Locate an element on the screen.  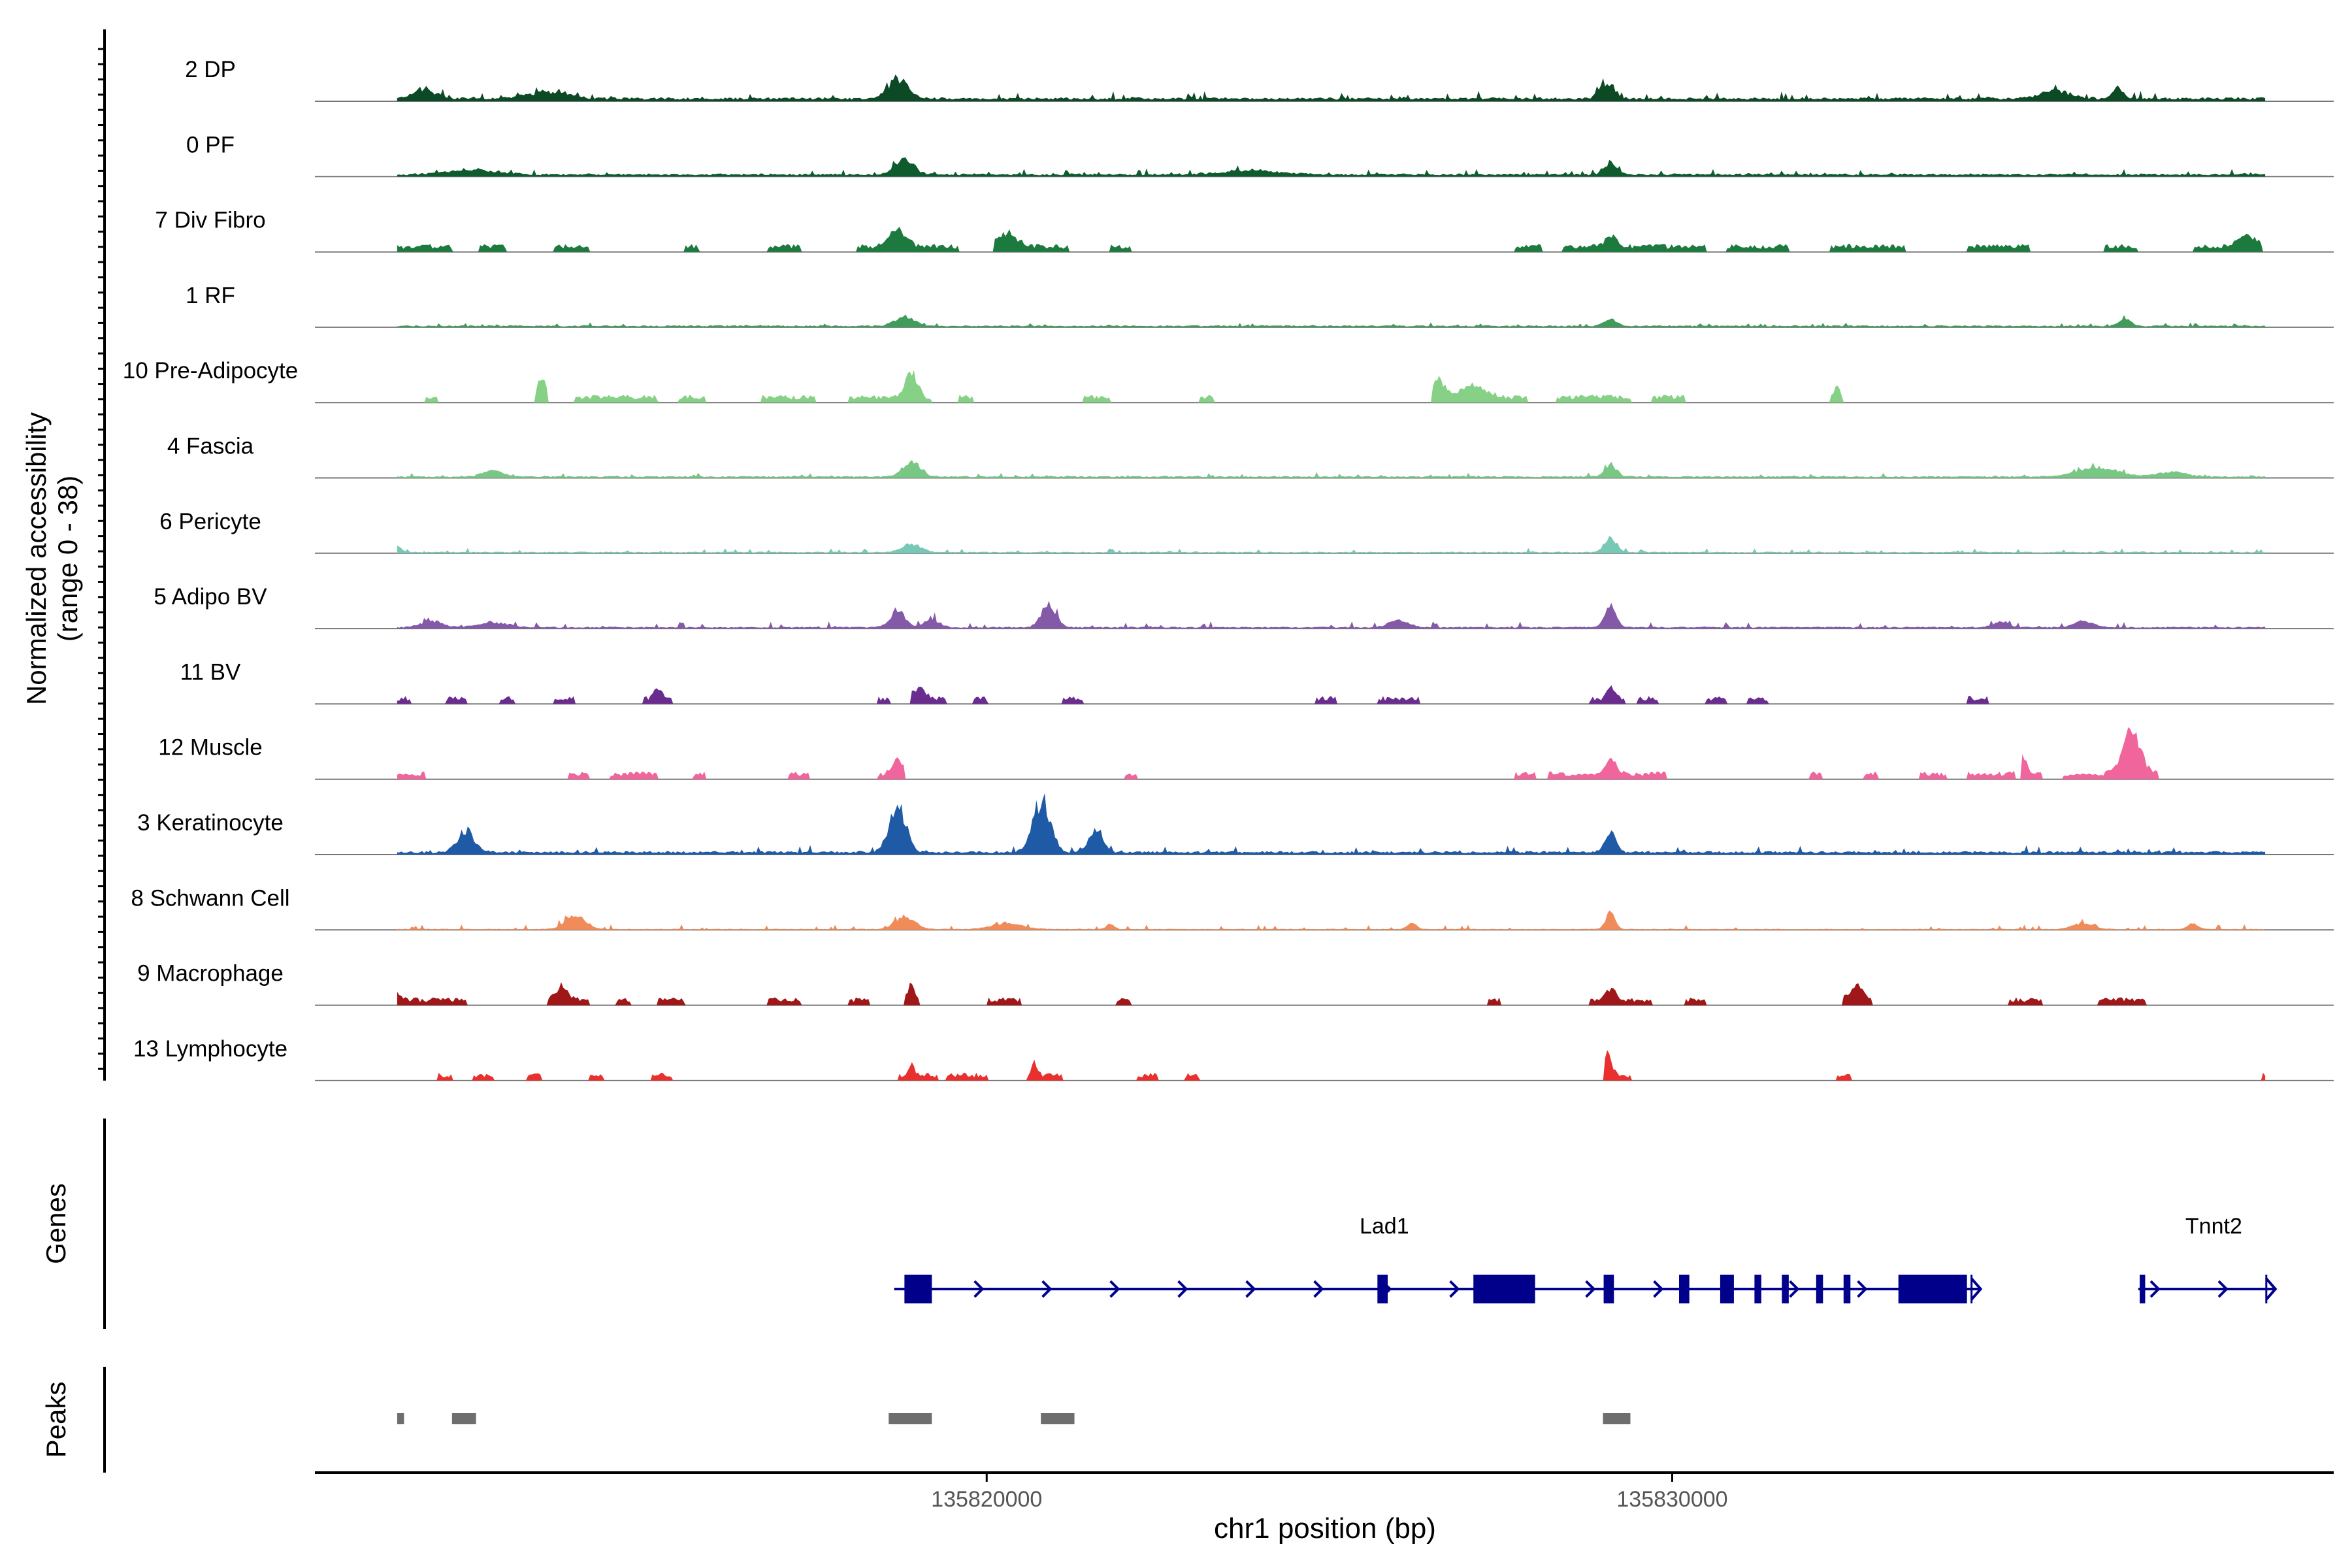
track-3: 7 Div Fibro is located at coordinates (1244, 230).